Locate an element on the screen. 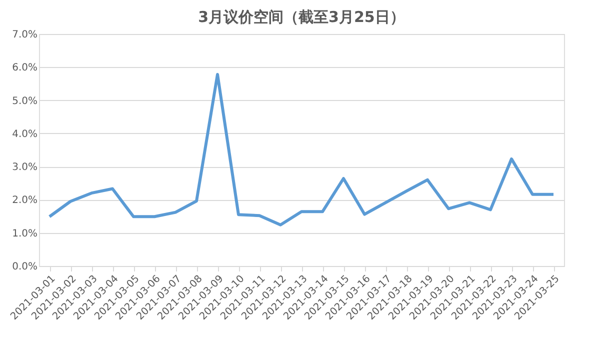 The width and height of the screenshot is (599, 354). y-tick-label: 2.0% is located at coordinates (25, 200).